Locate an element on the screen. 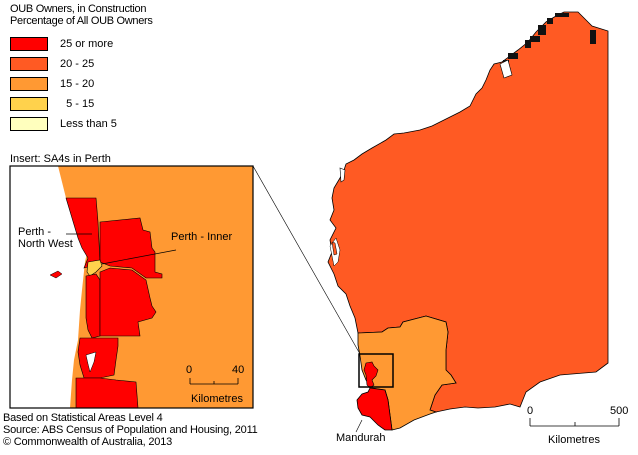 This screenshot has width=638, height=455. label-perth-north-west: Perth - North West is located at coordinates (45, 238).